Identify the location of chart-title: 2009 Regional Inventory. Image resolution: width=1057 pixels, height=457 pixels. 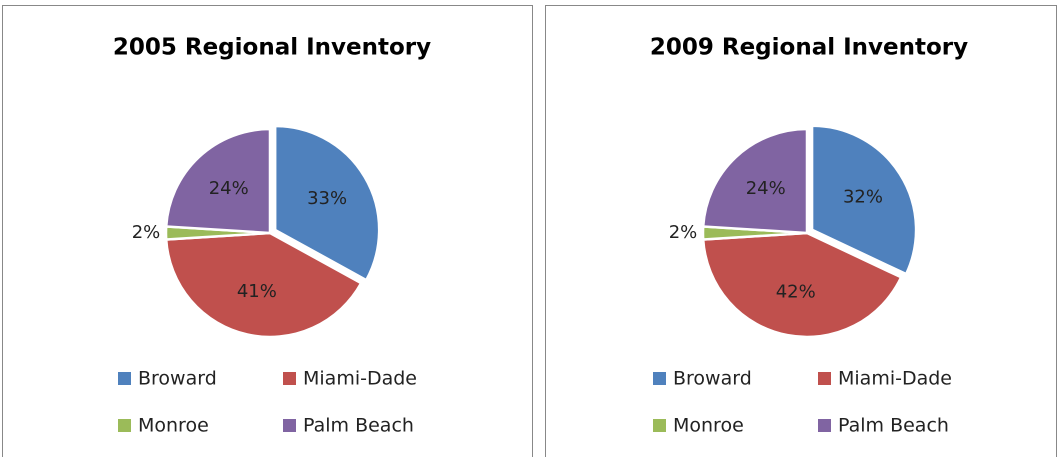
(809, 48).